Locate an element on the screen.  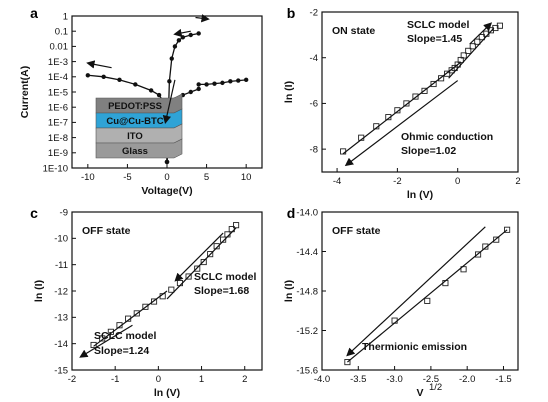
y-tick-label: -8 is located at coordinates (314, 149).